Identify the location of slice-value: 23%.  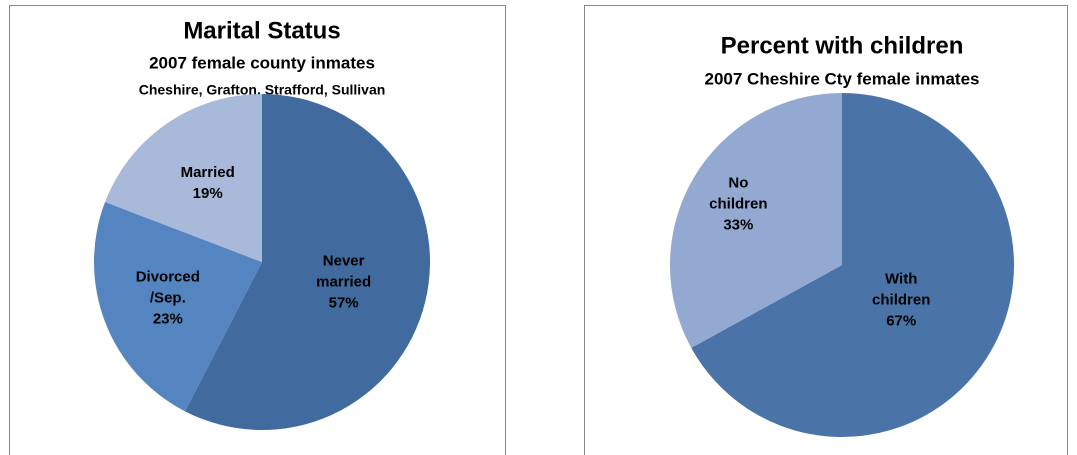
(167, 319).